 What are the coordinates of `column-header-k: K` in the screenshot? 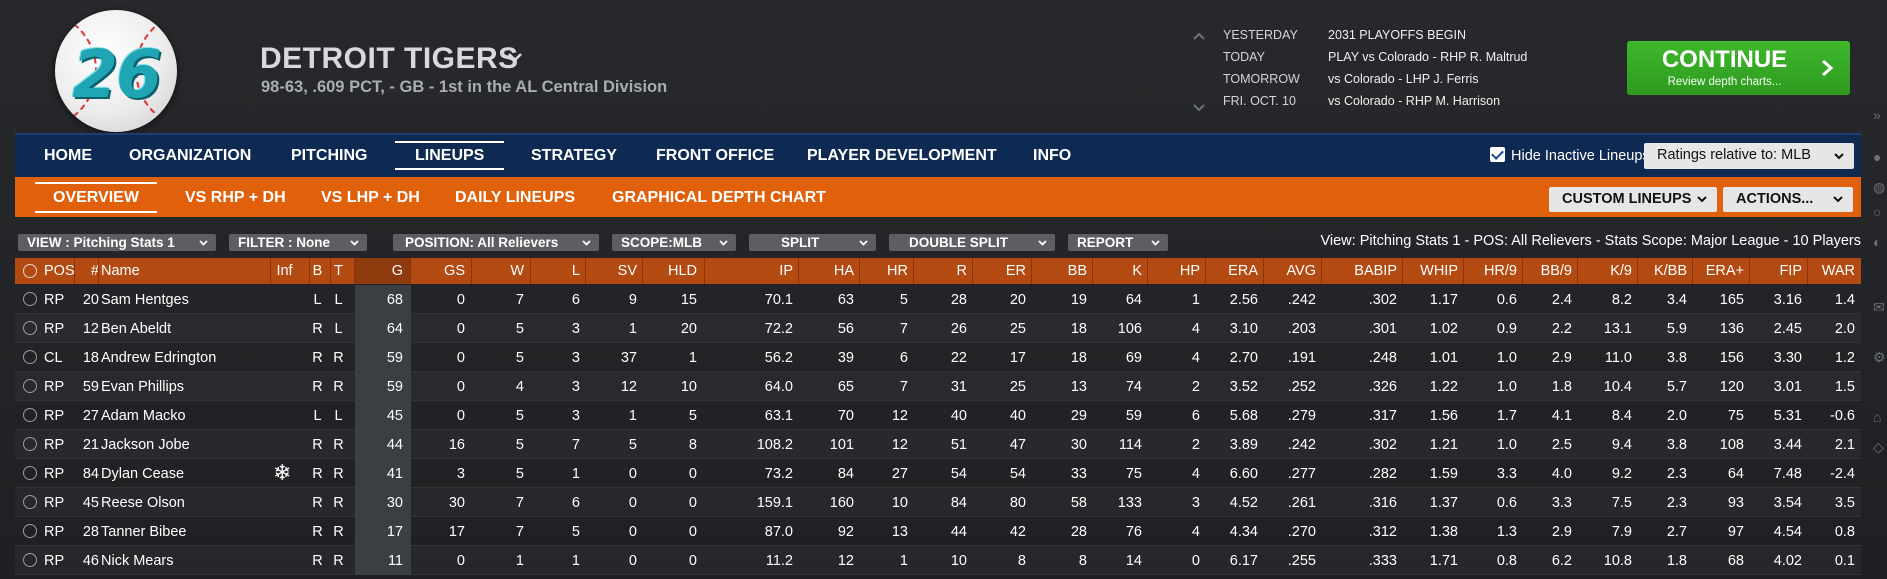 It's located at (1137, 271).